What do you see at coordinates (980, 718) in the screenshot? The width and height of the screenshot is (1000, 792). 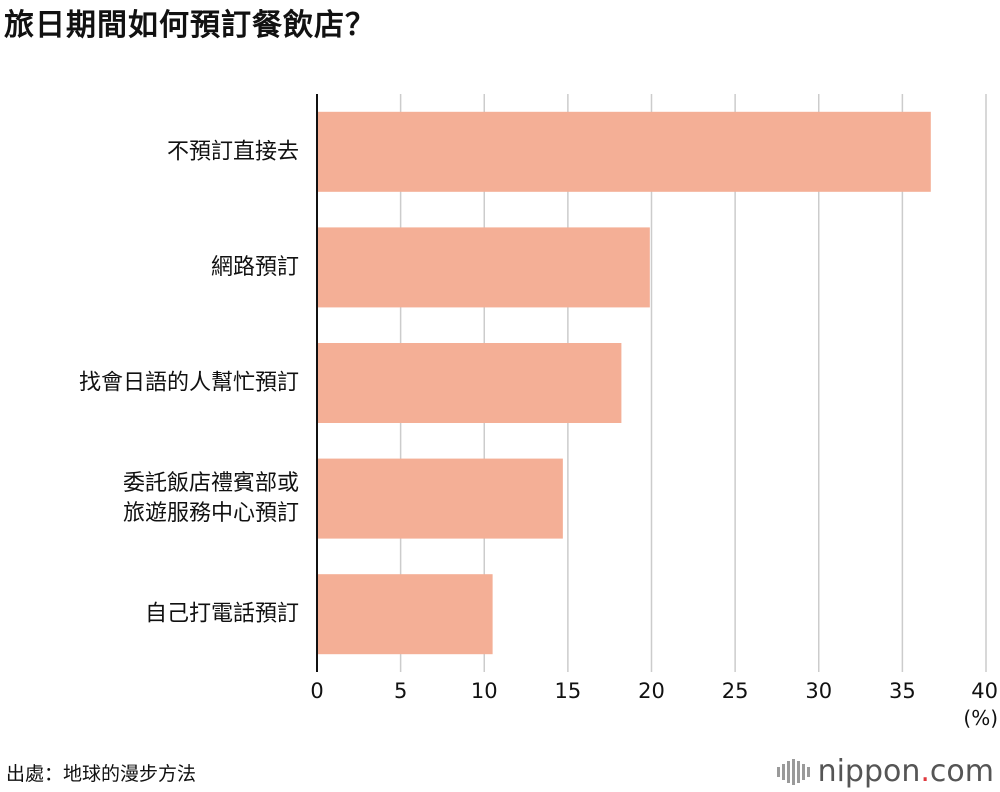 I see `x-unit-label: (%)` at bounding box center [980, 718].